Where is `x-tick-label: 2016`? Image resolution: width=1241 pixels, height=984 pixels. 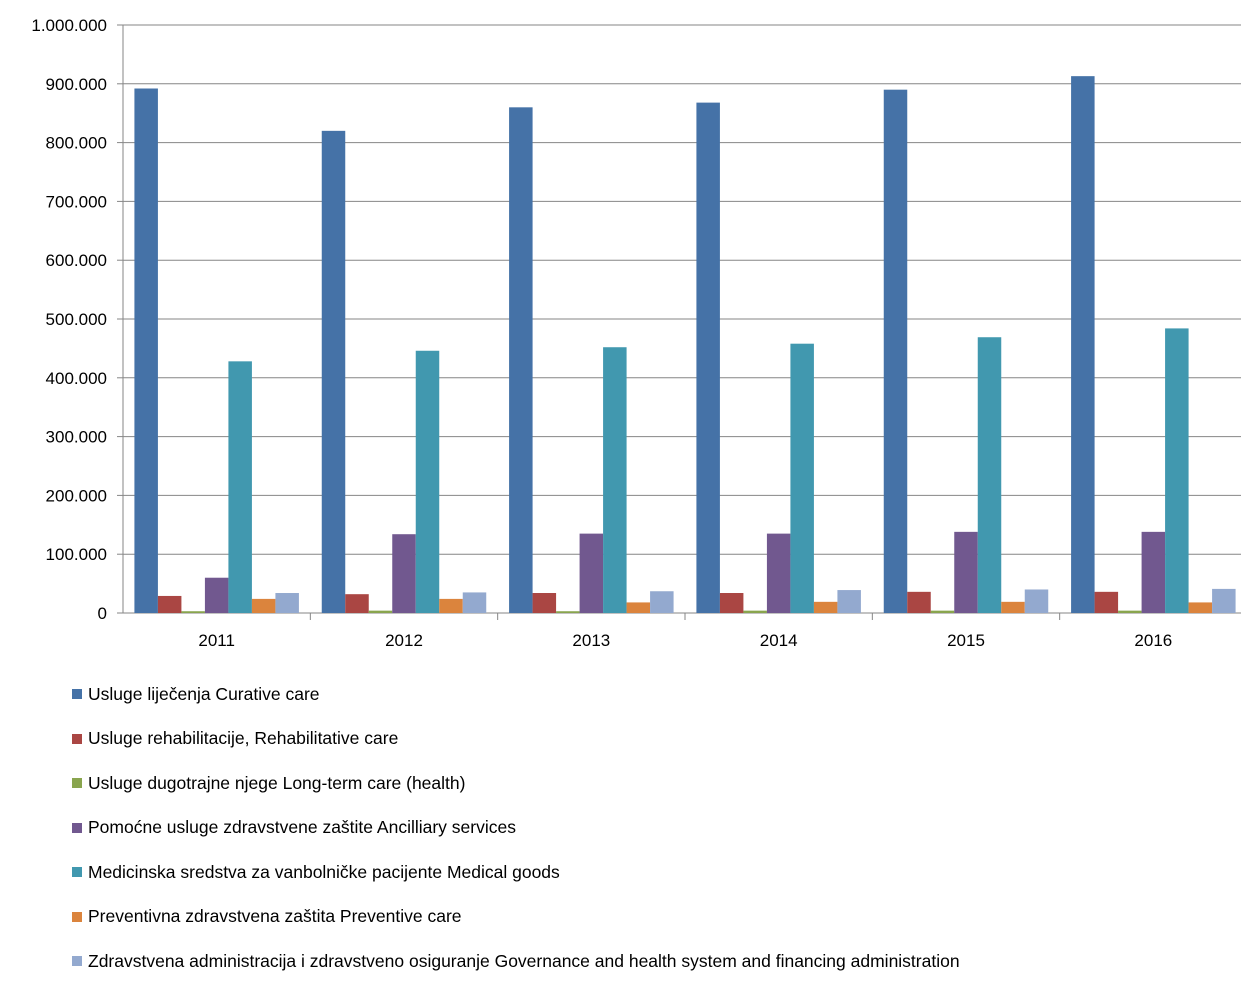
x-tick-label: 2016 is located at coordinates (1153, 640).